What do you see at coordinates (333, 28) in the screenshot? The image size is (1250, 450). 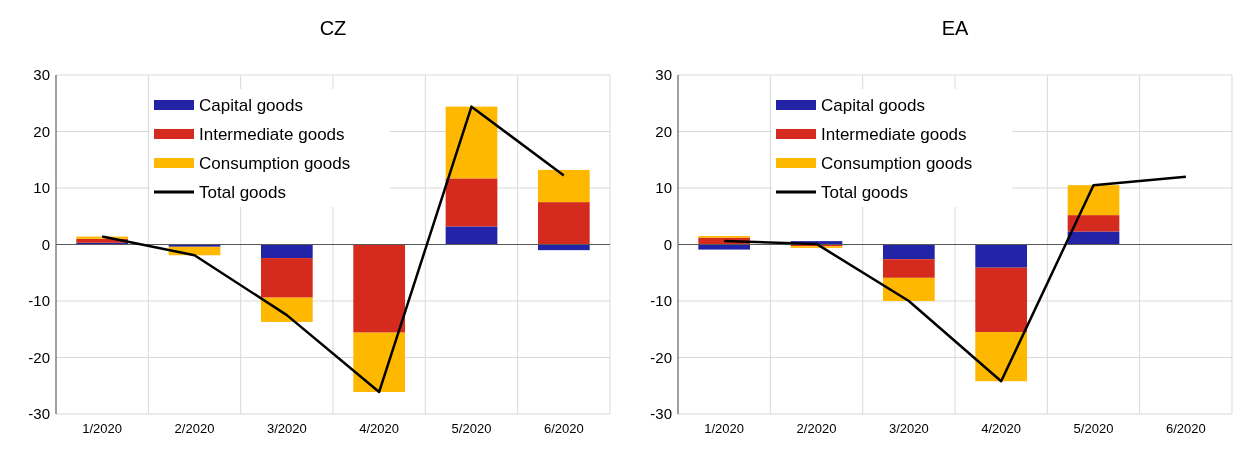 I see `chart-title: CZ` at bounding box center [333, 28].